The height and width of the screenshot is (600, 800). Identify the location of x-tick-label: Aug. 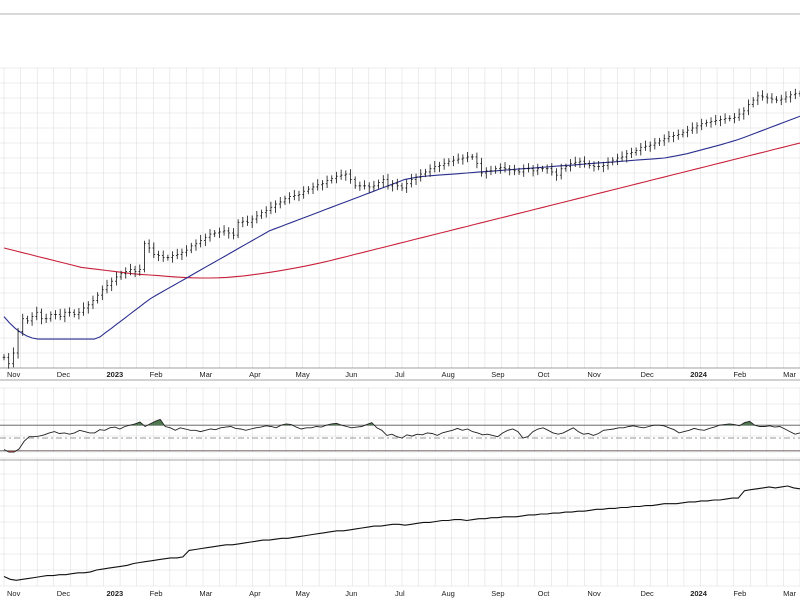
(447, 374).